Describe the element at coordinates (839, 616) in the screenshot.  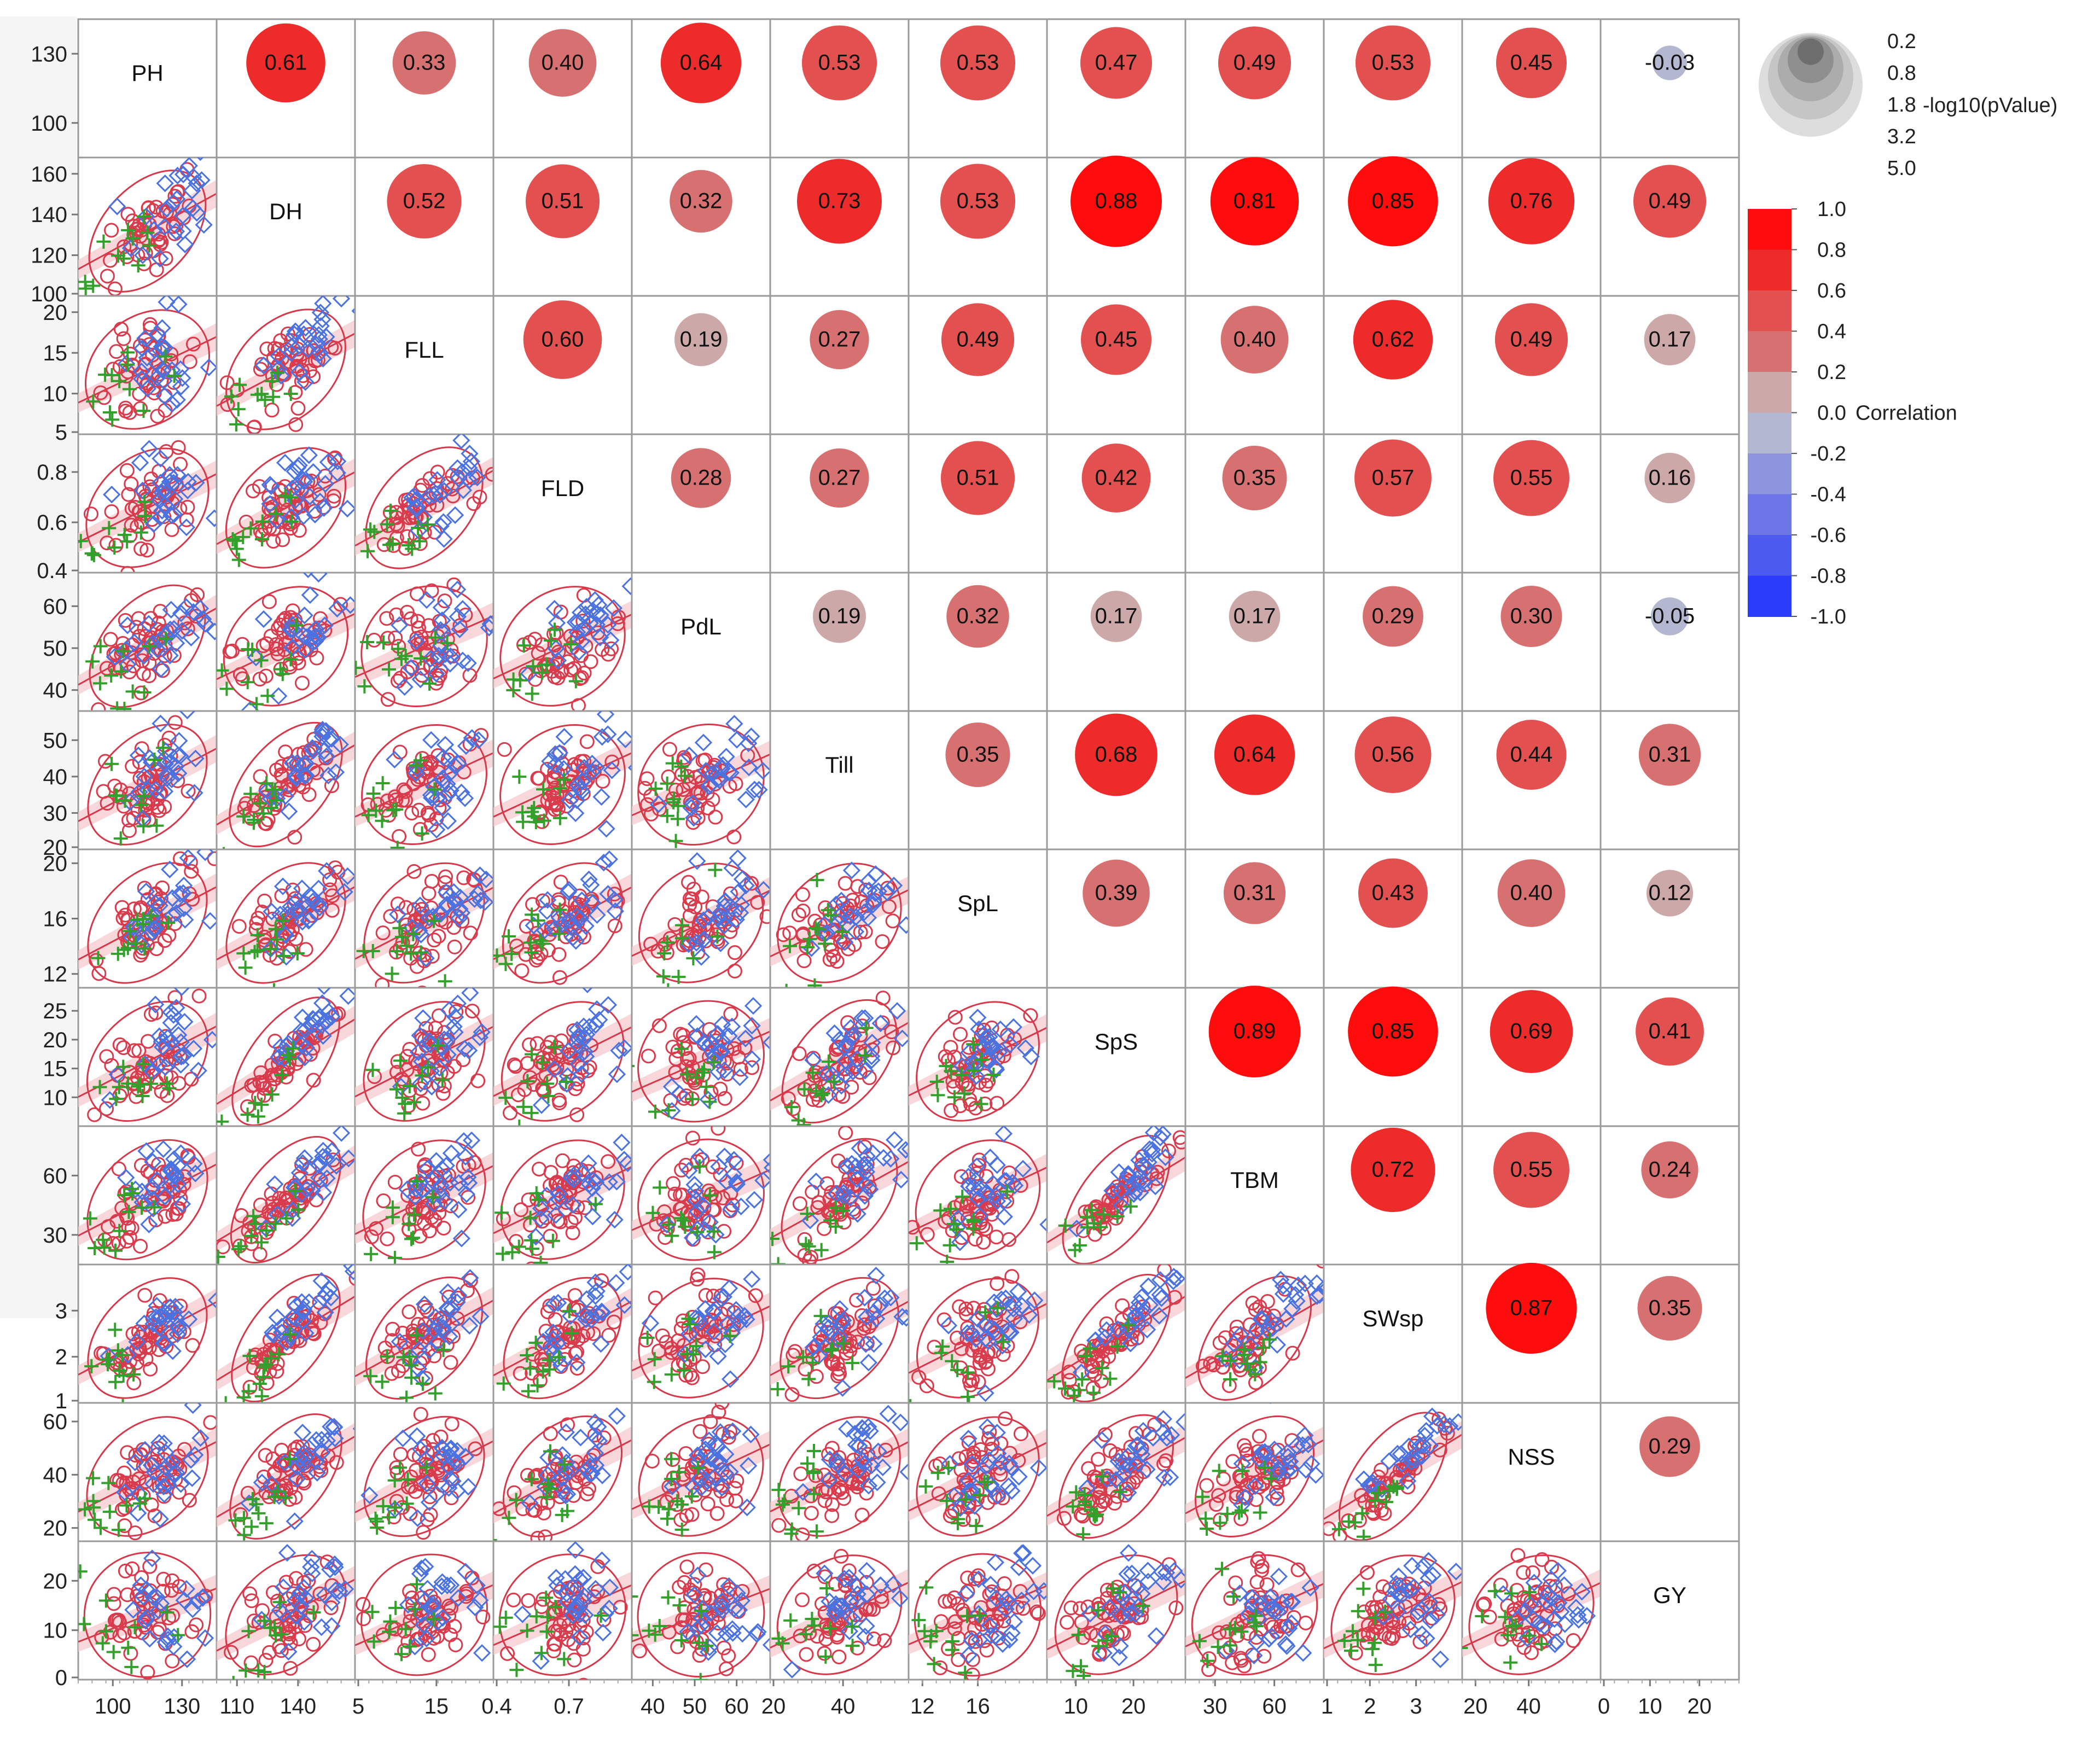
I see `correlation-value: 0.19` at that location.